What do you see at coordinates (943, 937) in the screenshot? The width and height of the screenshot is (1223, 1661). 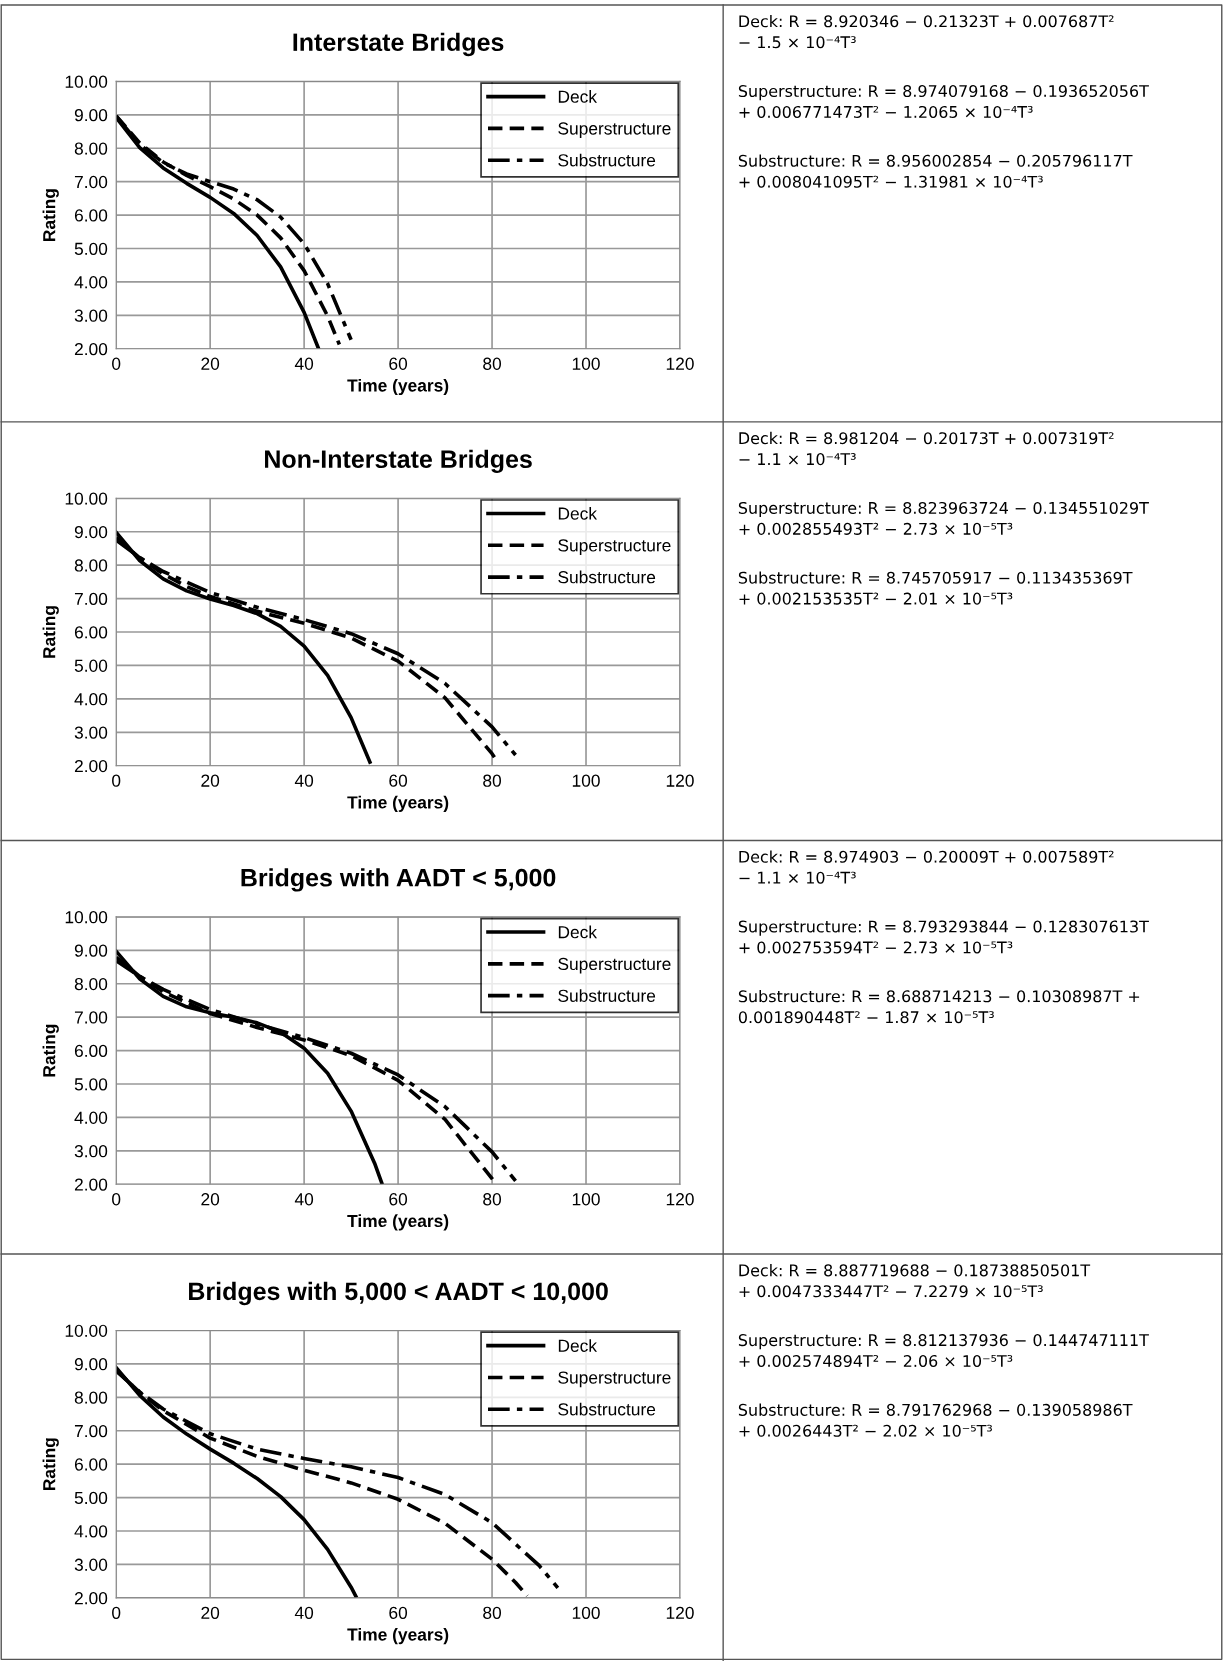 I see `text: Superstructure: R = 8.793293844 − 0.128307613T + 0.002753594T² − 2.73 × 10⁻⁵T³` at bounding box center [943, 937].